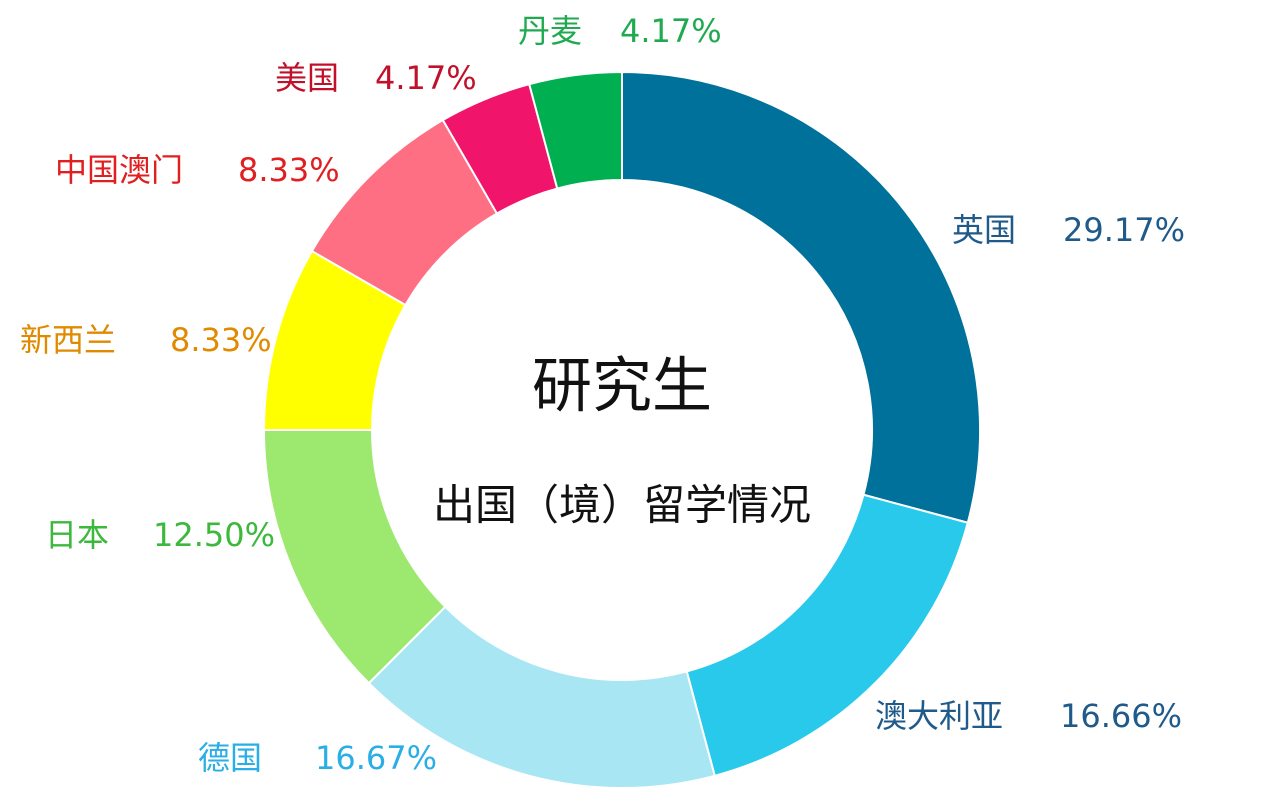 This screenshot has width=1280, height=808. What do you see at coordinates (307, 78) in the screenshot?
I see `category-label: 美国` at bounding box center [307, 78].